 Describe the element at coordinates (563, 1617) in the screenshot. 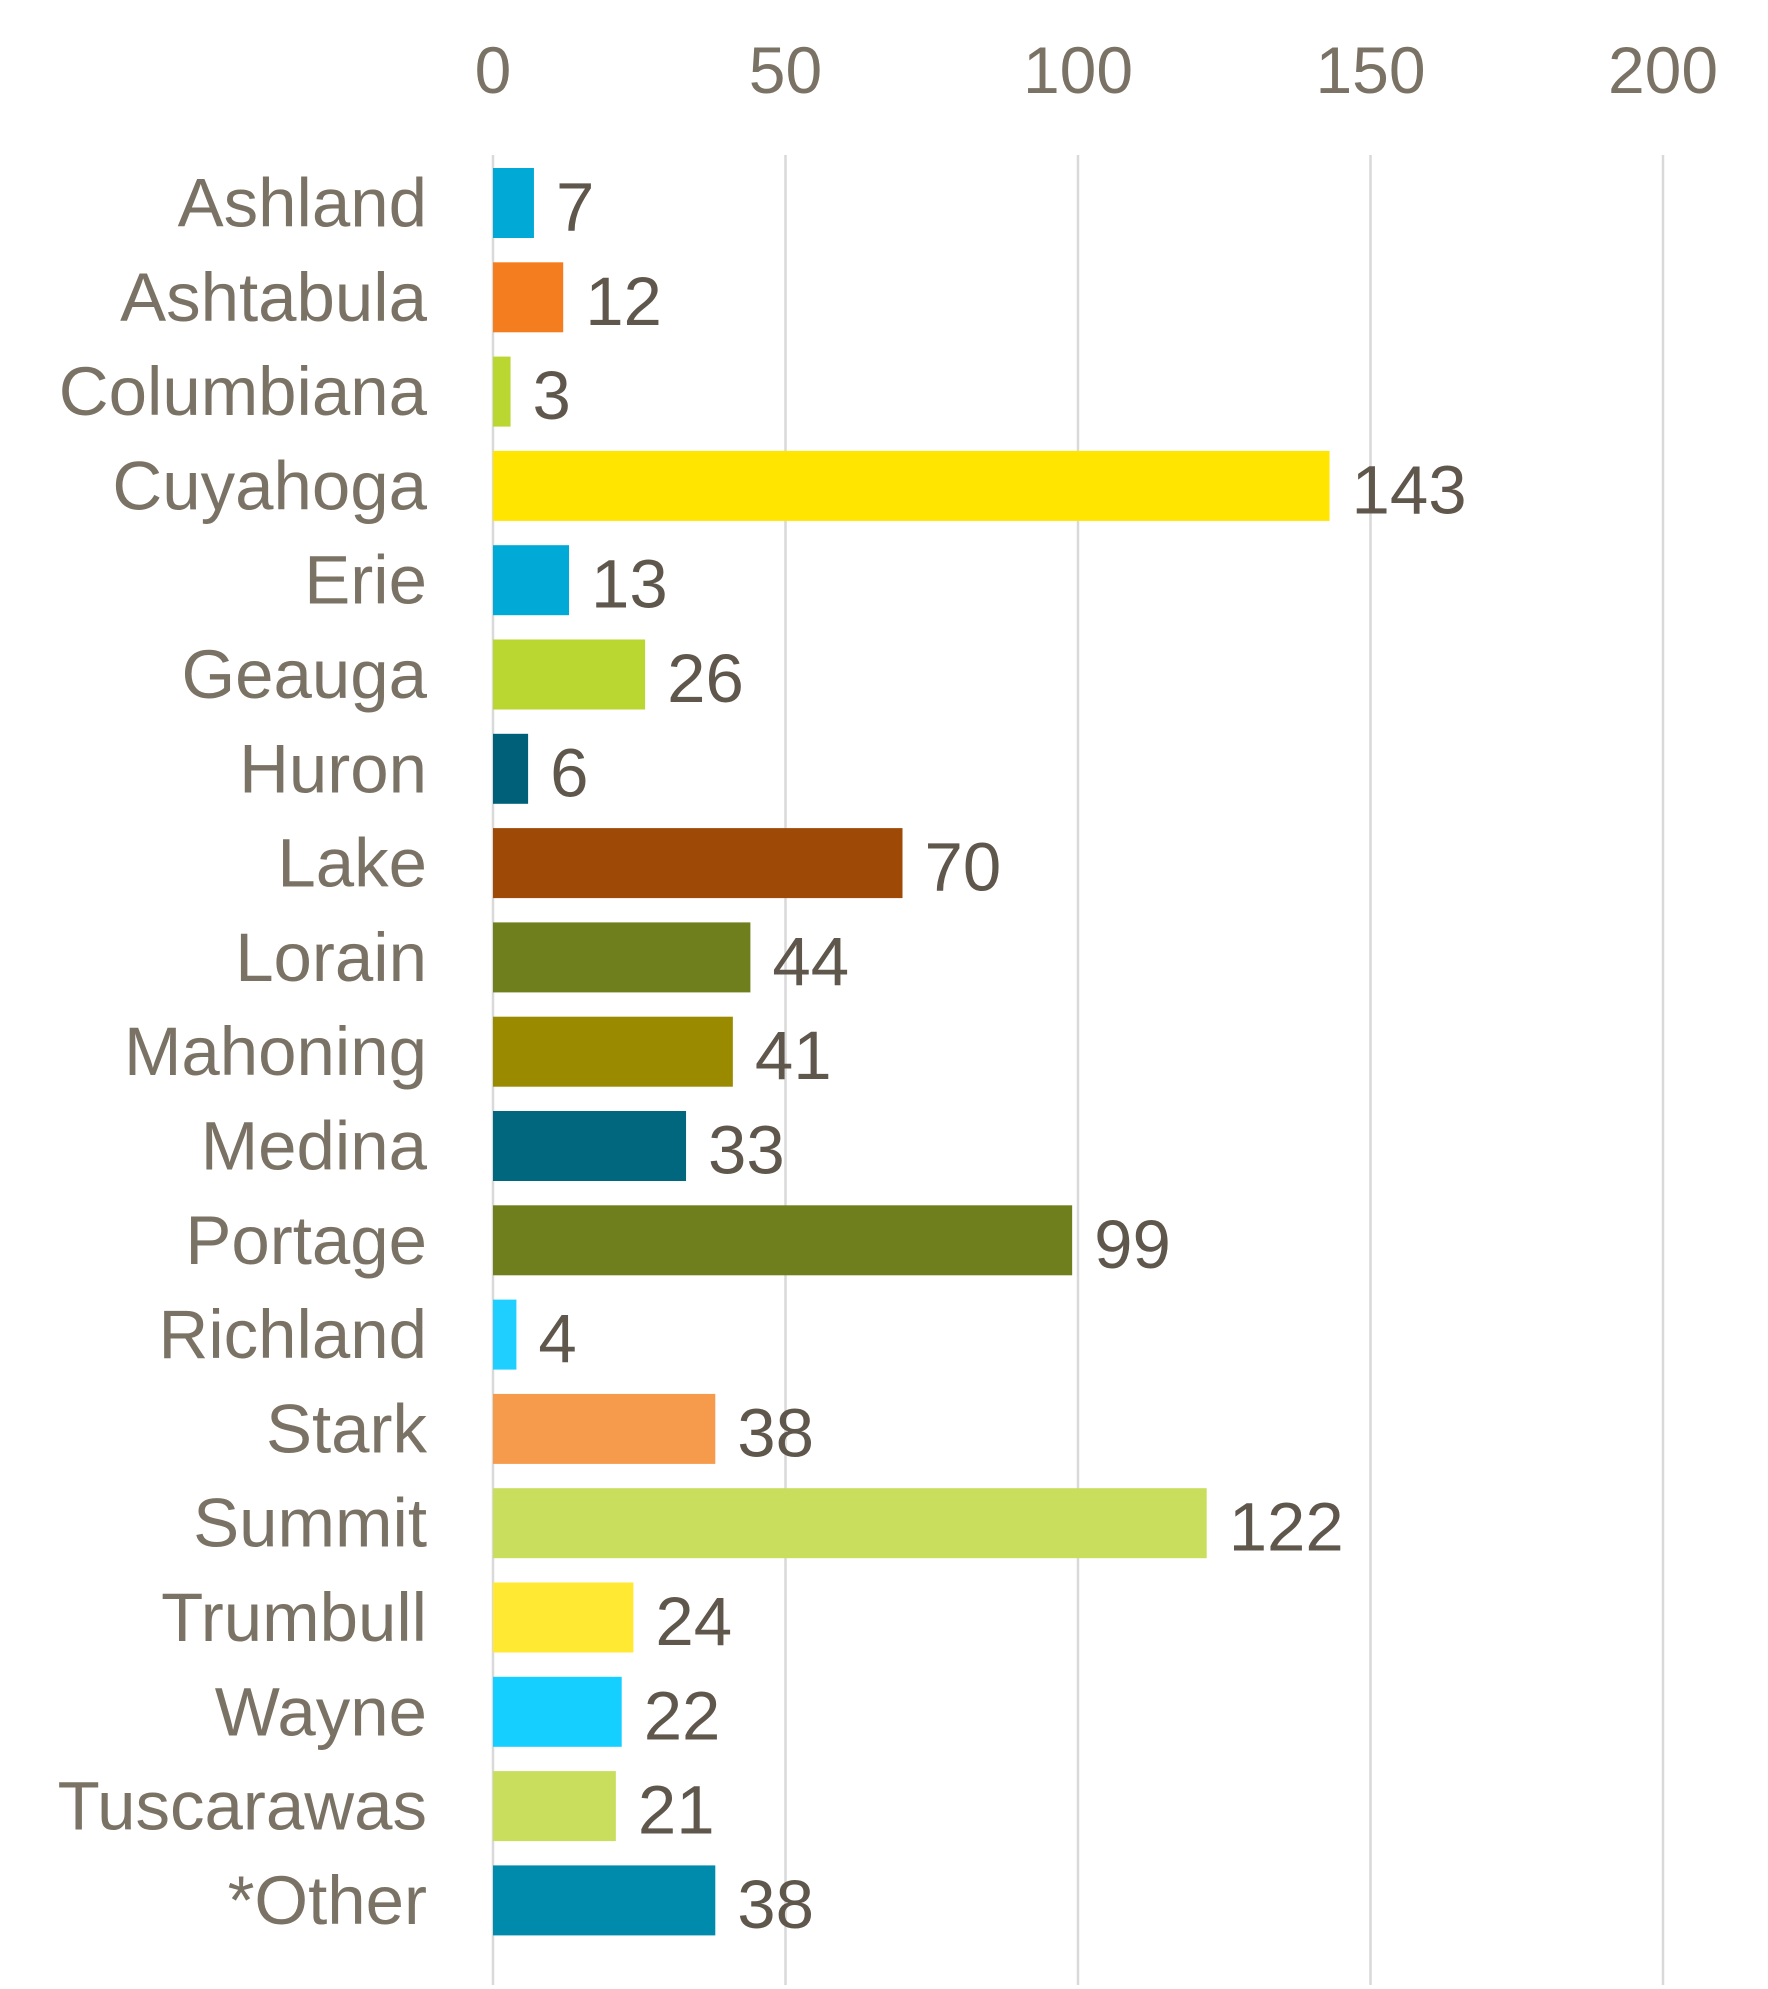

I see `bar-trumbull` at that location.